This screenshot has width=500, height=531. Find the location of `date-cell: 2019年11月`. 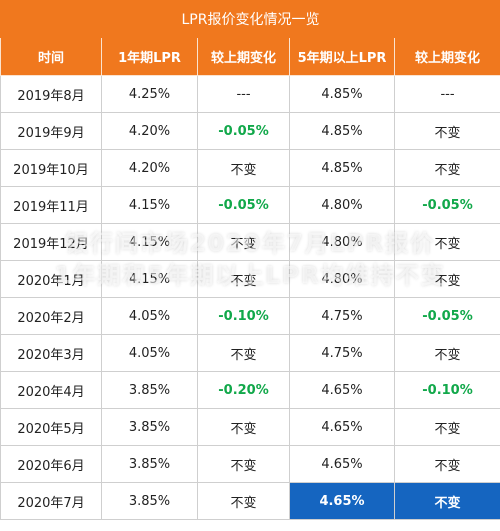

date-cell: 2019年11月 is located at coordinates (51, 205).